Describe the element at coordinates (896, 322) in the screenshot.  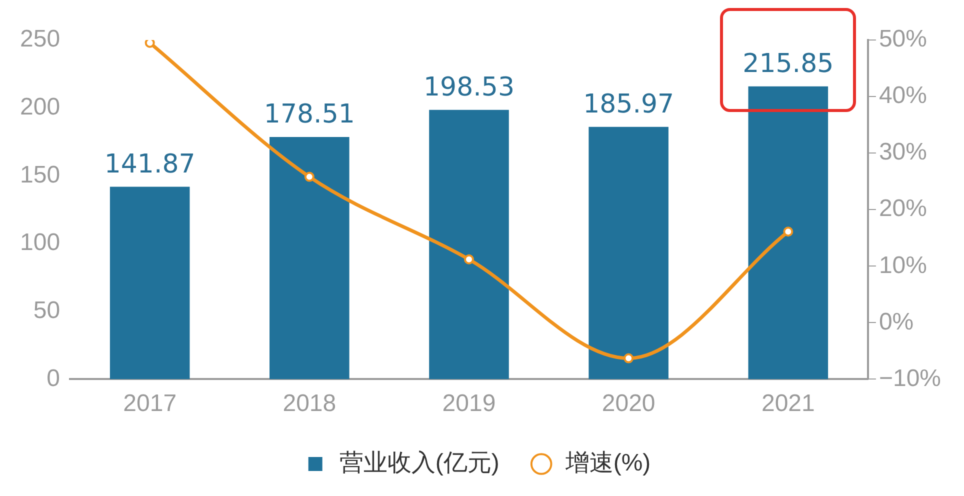
I see `y2-tick-label: 0%` at that location.